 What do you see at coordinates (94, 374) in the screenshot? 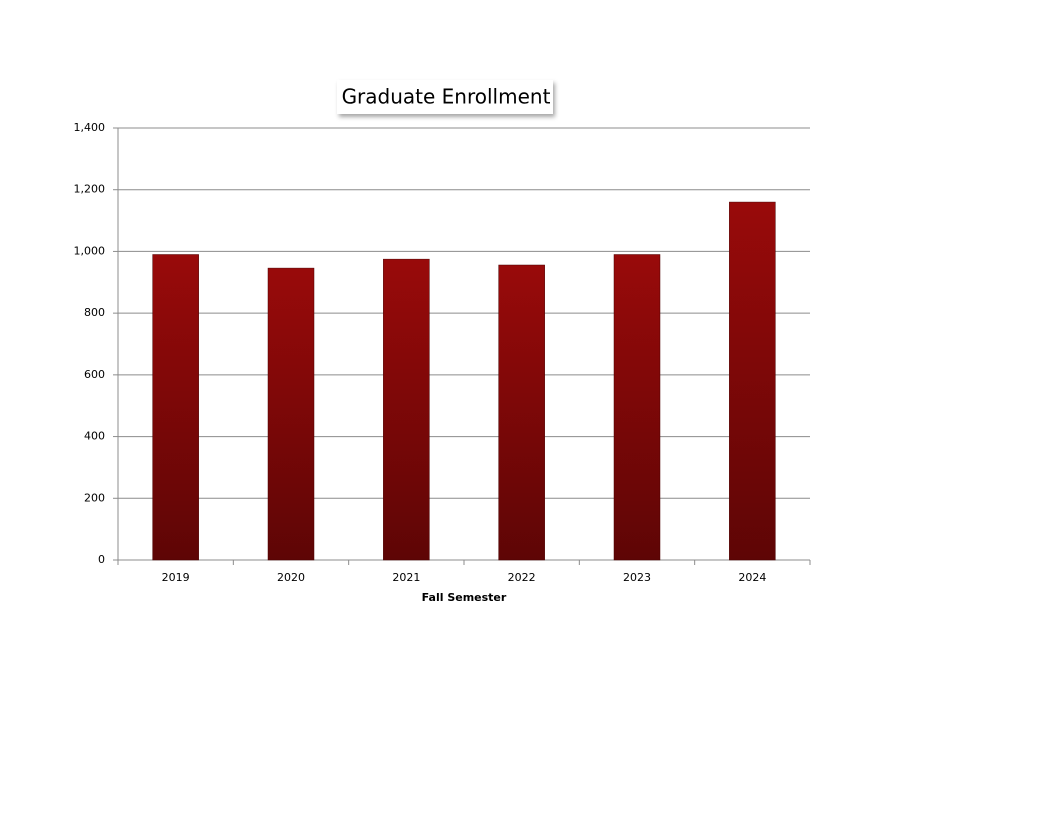
I see `y-tick-label: 600` at bounding box center [94, 374].